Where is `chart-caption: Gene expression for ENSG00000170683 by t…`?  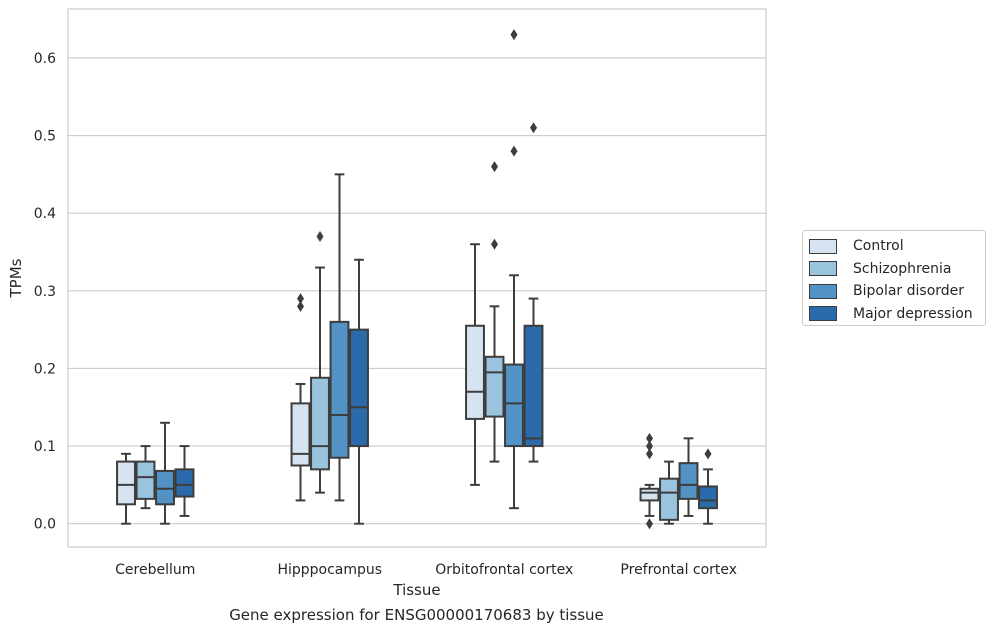 chart-caption: Gene expression for ENSG00000170683 by t… is located at coordinates (416, 615).